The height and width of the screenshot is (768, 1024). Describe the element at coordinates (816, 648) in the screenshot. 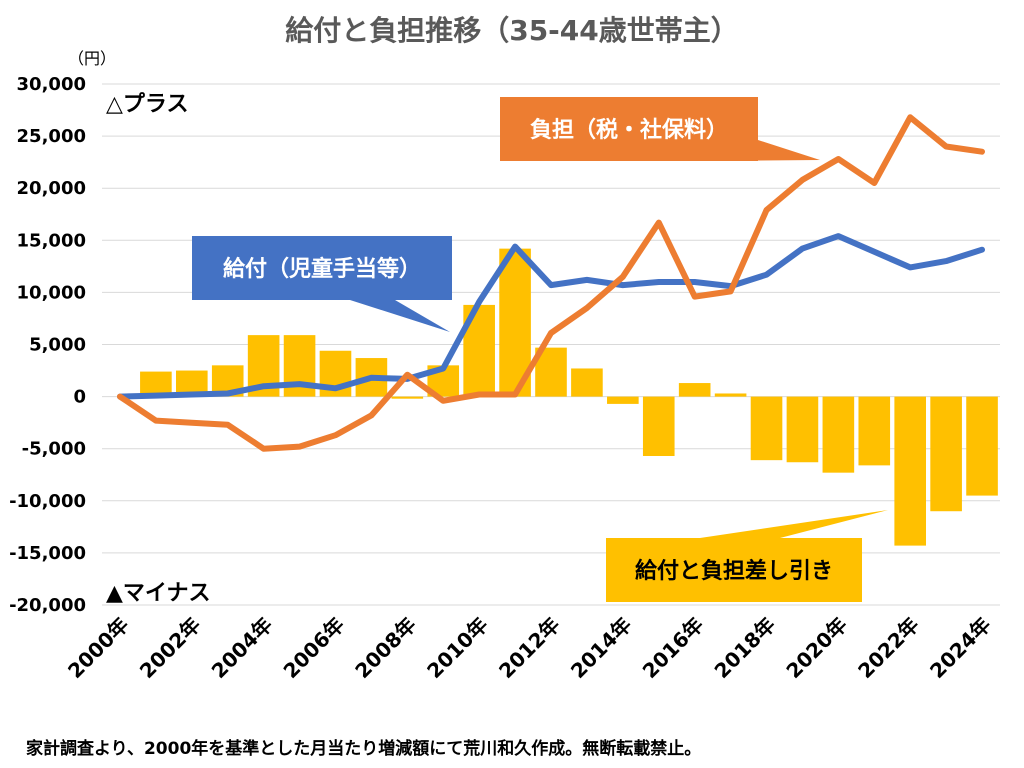

I see `x-tick-label: 2020年` at that location.